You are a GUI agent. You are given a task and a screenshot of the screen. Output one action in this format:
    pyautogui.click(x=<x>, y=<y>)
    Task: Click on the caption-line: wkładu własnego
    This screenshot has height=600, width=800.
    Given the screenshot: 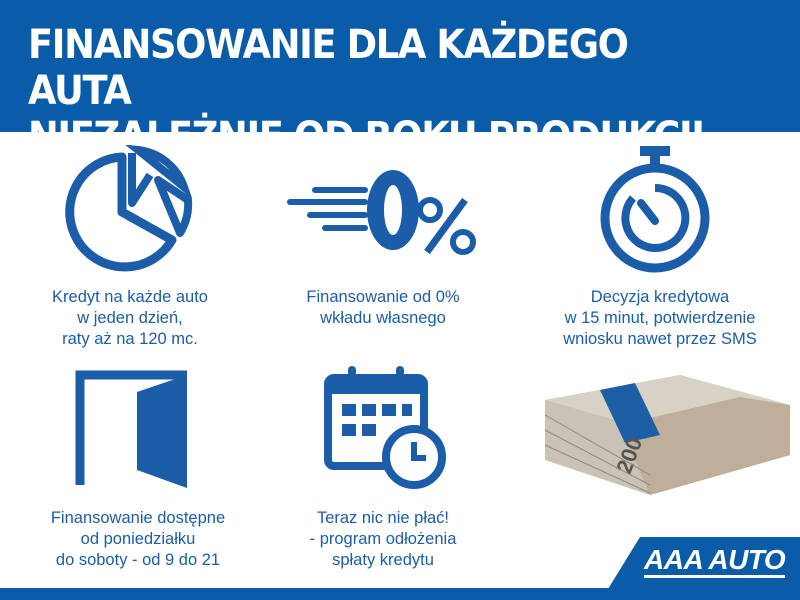 What is the action you would take?
    pyautogui.click(x=383, y=318)
    